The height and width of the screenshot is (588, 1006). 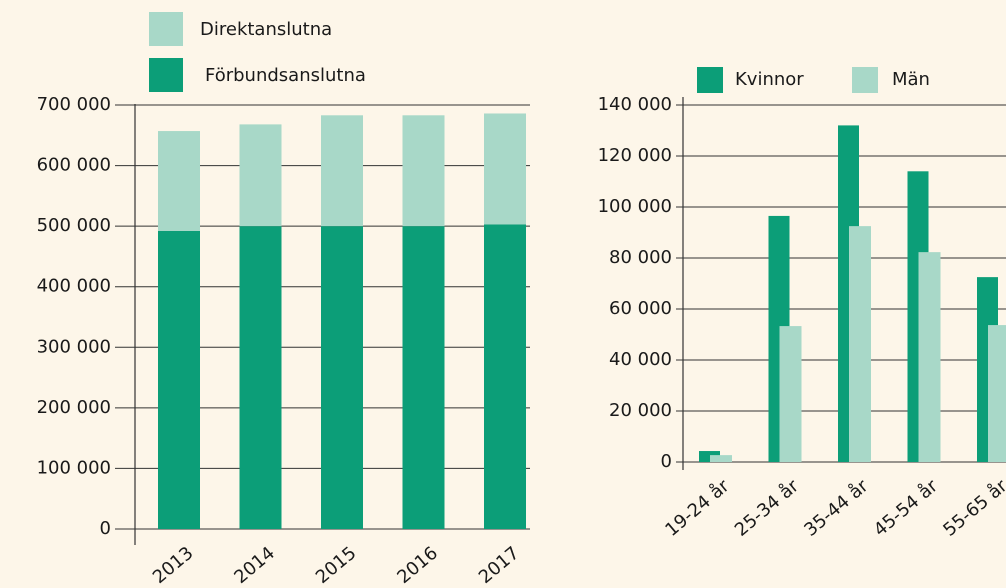 What do you see at coordinates (635, 104) in the screenshot?
I see `y-tick-label: 140 000` at bounding box center [635, 104].